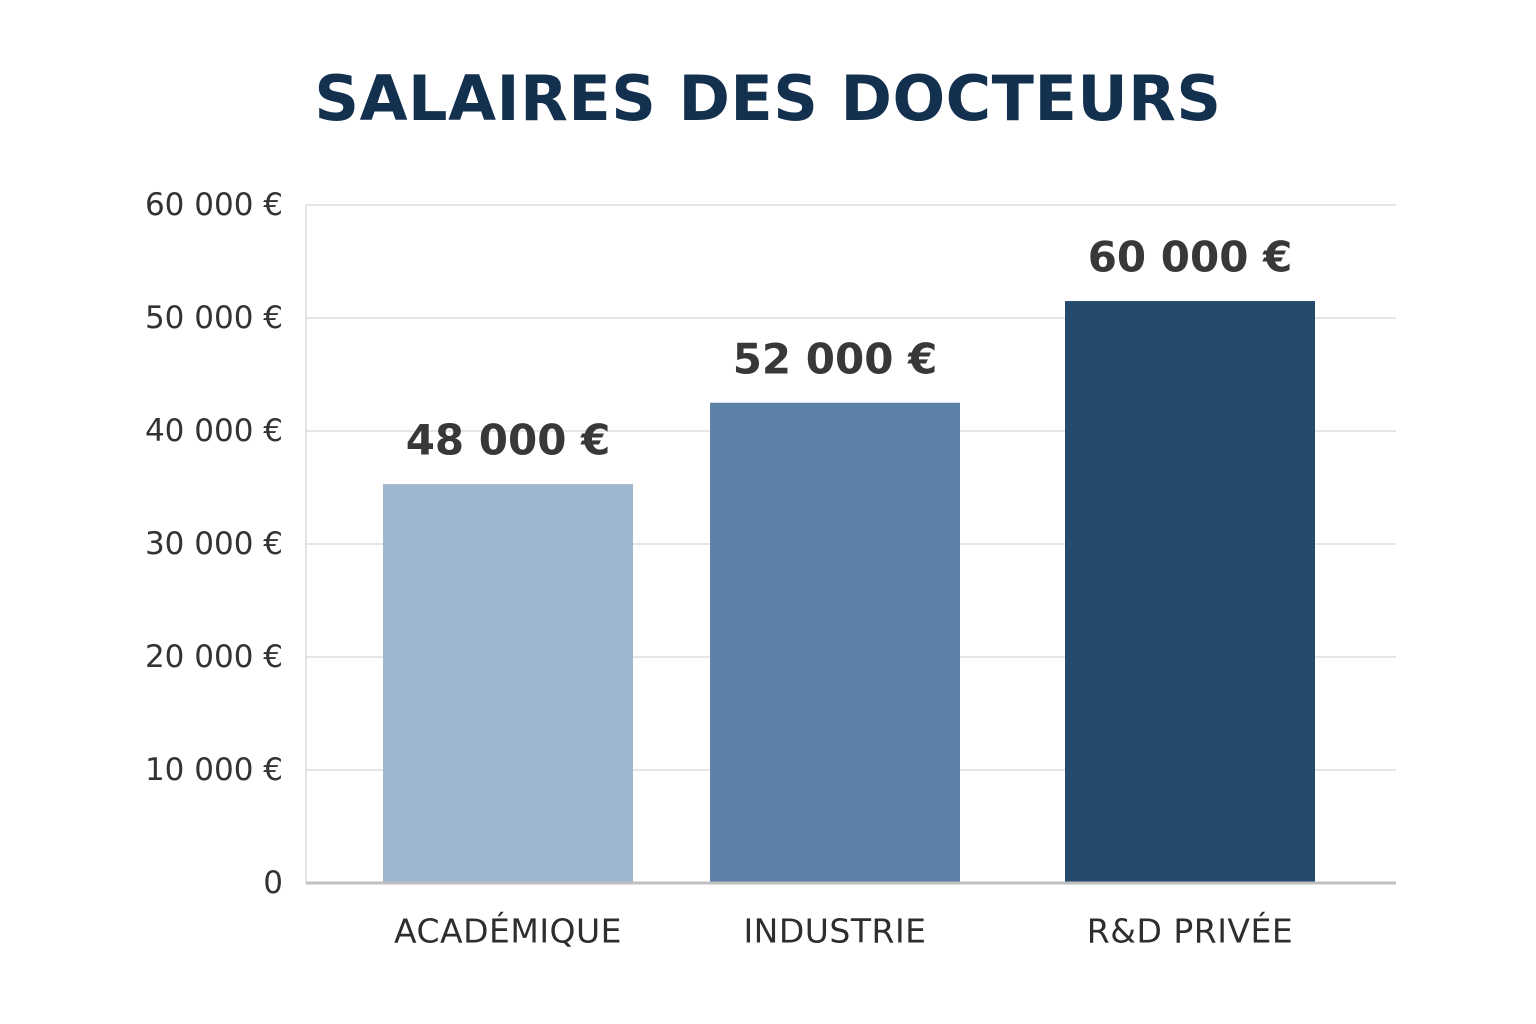  I want to click on chart-title: SALAIRES DES DOCTEURS, so click(768, 98).